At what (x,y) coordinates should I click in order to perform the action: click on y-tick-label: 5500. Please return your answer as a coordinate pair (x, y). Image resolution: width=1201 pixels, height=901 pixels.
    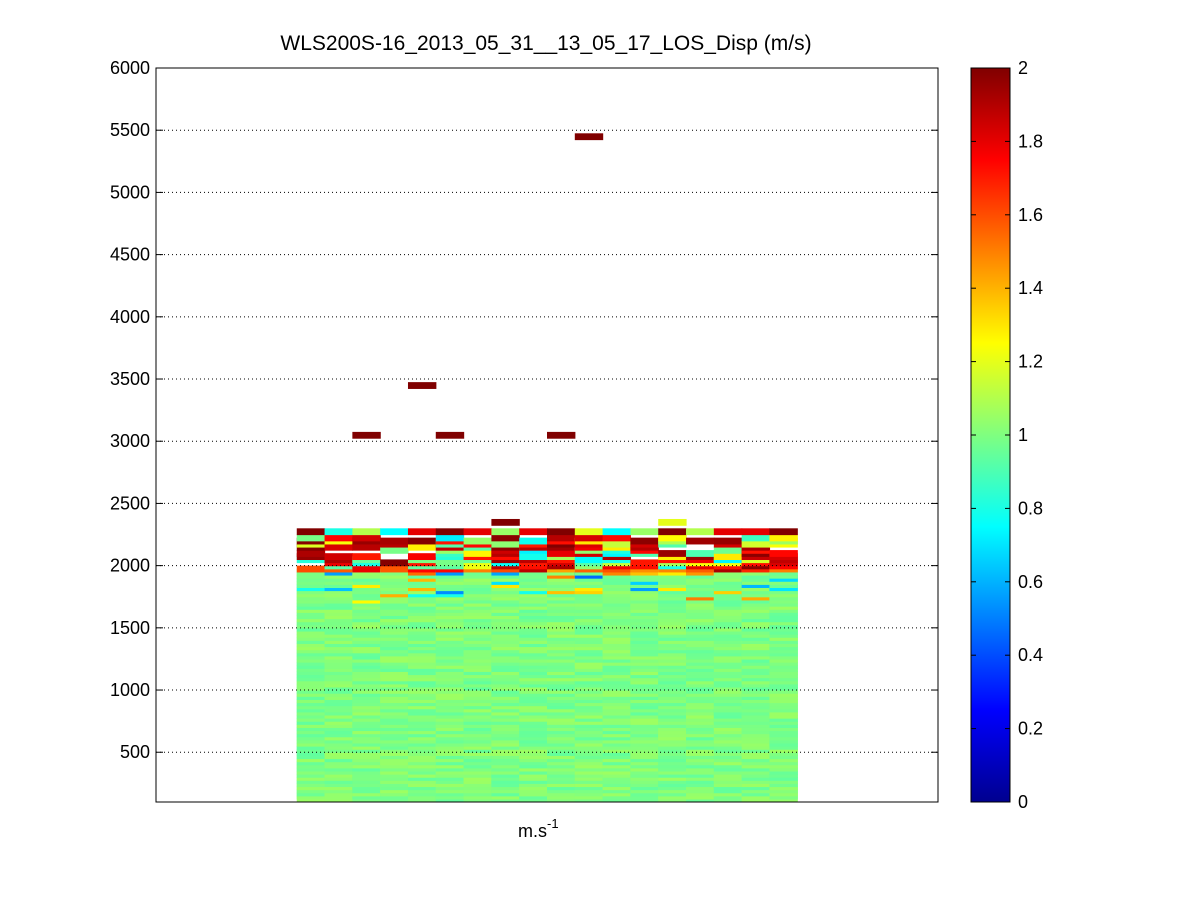
    Looking at the image, I should click on (130, 130).